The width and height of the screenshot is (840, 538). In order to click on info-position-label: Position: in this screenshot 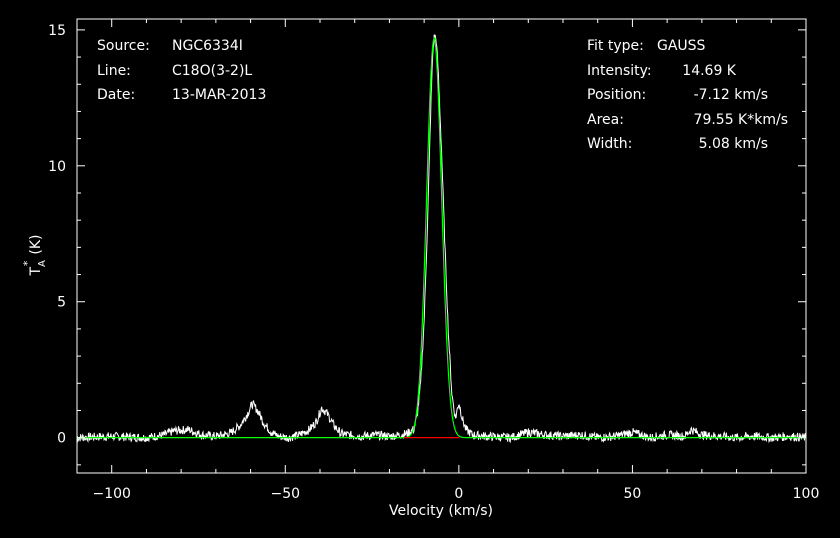, I will do `click(616, 95)`.